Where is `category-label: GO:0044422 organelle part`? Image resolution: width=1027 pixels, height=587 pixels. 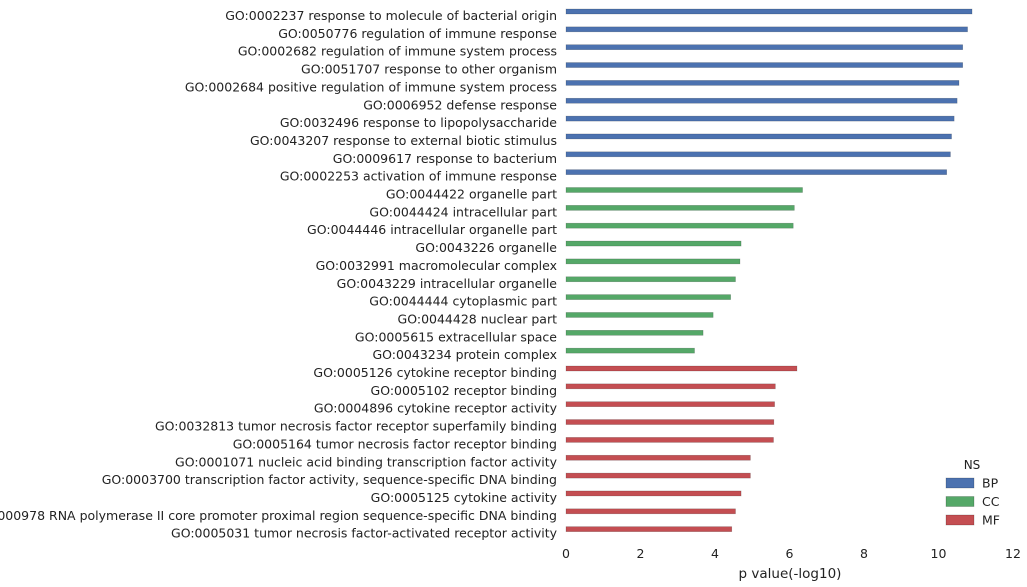
category-label: GO:0044422 organelle part is located at coordinates (471, 194).